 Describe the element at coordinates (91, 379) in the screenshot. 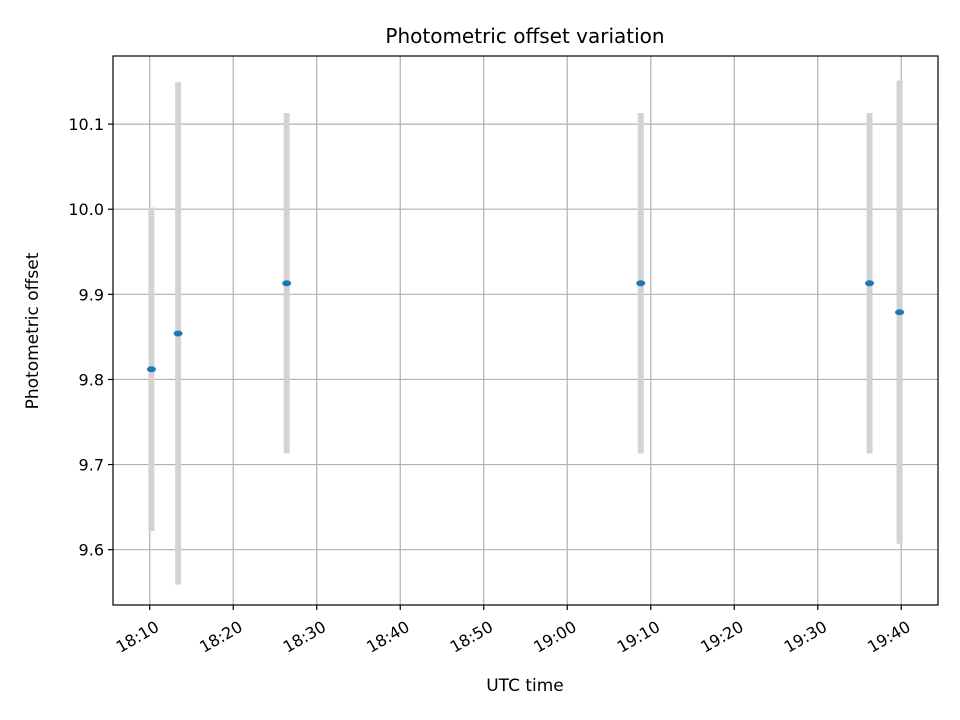

I see `y-tick-label: 9.8` at that location.